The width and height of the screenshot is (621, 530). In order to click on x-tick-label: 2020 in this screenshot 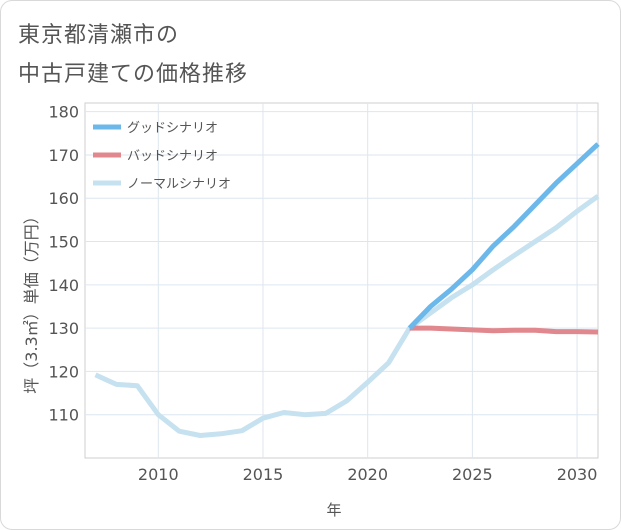, I will do `click(367, 474)`.